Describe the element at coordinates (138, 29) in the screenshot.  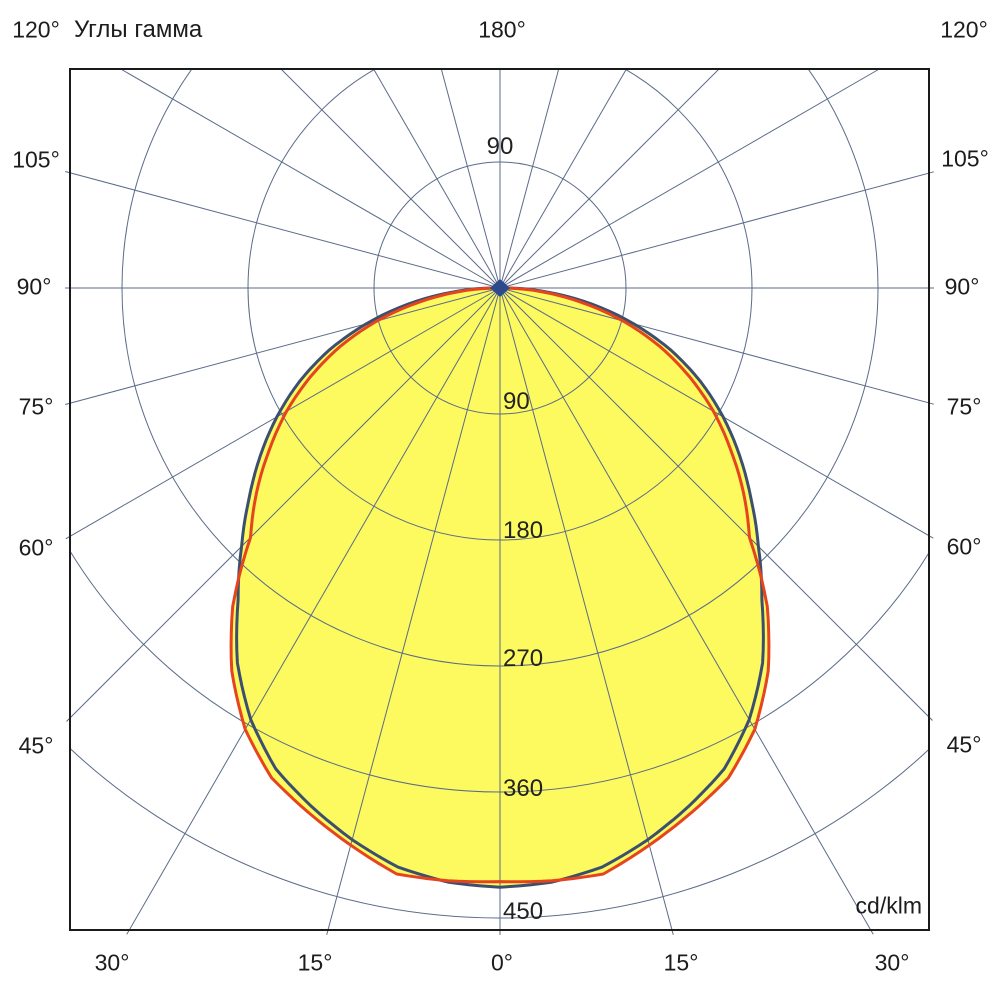
I see `chart-title: Углы гамма` at that location.